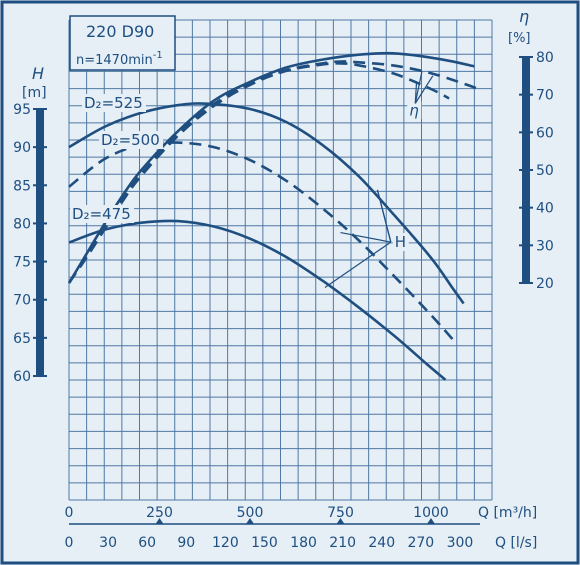 The width and height of the screenshot is (580, 565). I want to click on chart-title: 220 D90, so click(120, 31).